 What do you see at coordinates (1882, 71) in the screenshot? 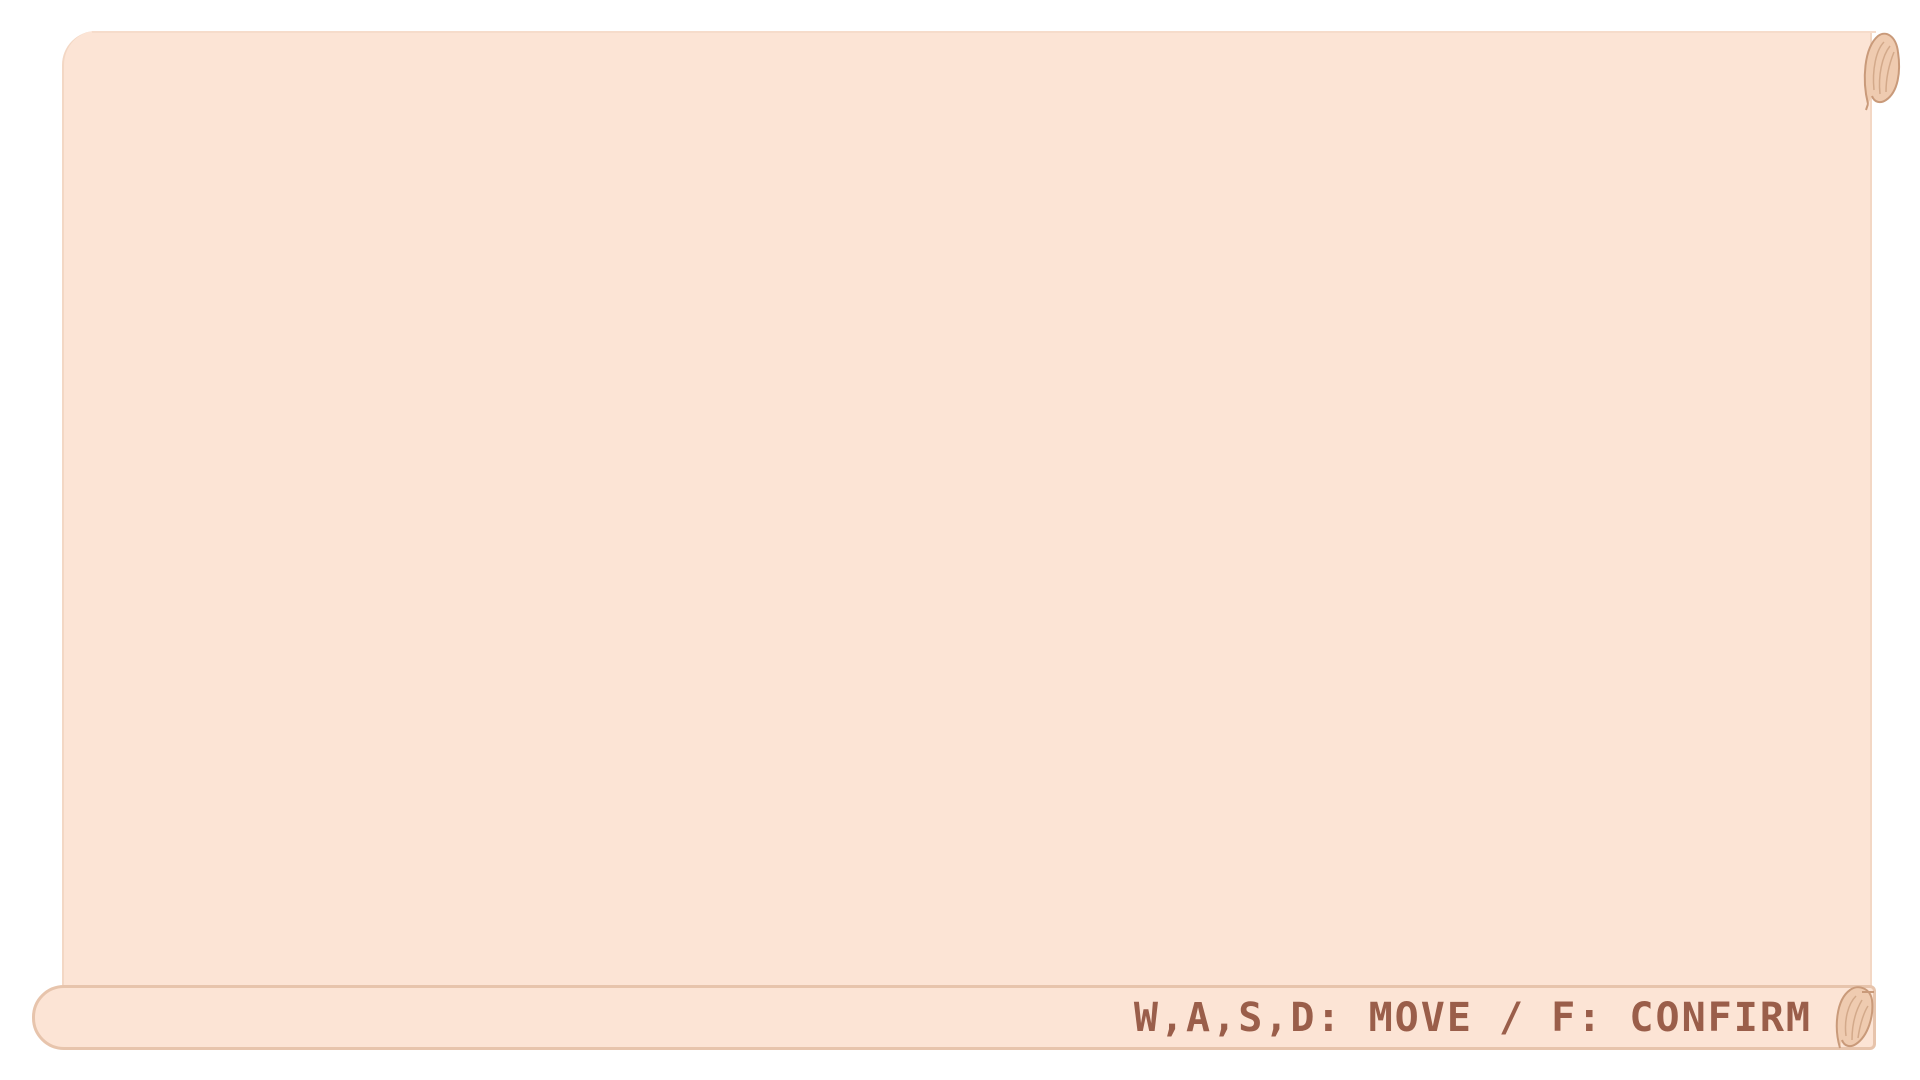
I see `scroll-top-roller-icon` at bounding box center [1882, 71].